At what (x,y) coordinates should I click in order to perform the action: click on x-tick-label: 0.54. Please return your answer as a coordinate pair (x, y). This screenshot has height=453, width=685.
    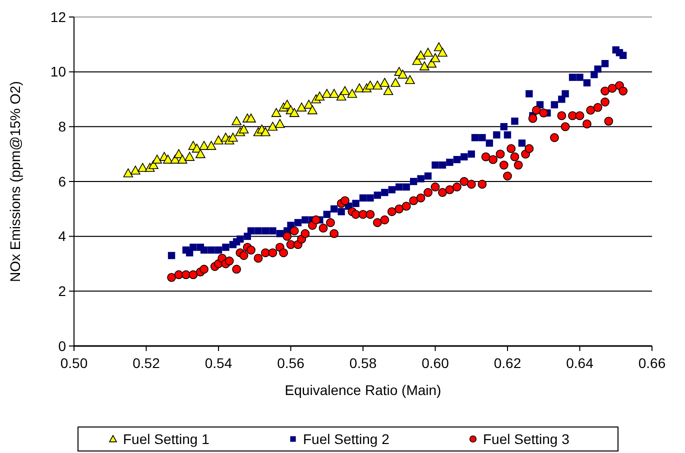
    Looking at the image, I should click on (218, 363).